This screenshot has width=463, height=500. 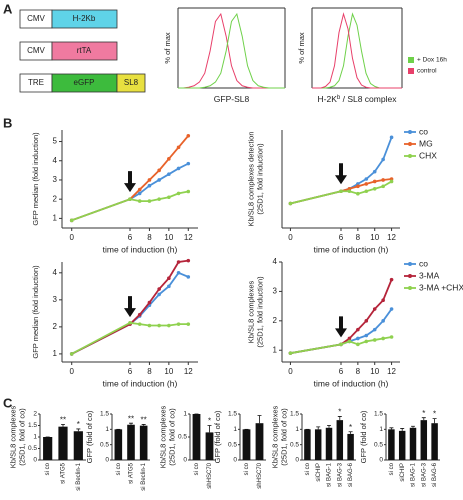 What do you see at coordinates (351, 474) in the screenshot?
I see `x-tick-label: si BAG-6` at bounding box center [351, 474].